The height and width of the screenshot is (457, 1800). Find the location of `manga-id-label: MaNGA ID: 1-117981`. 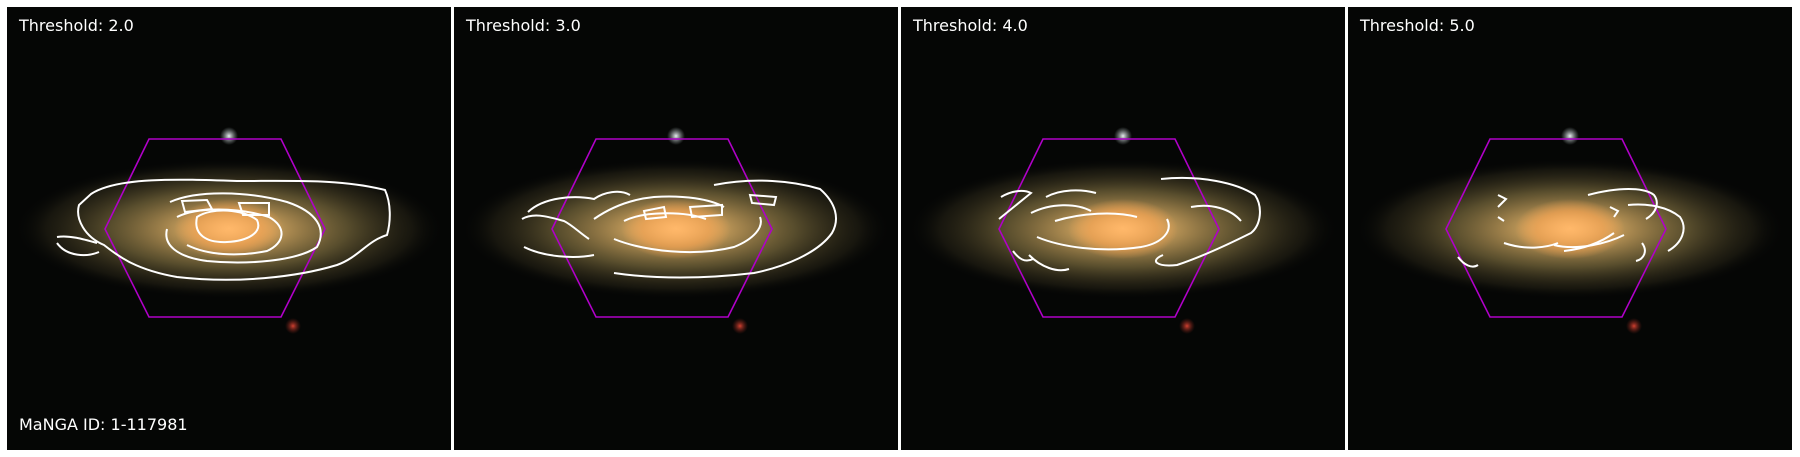

manga-id-label: MaNGA ID: 1-117981 is located at coordinates (103, 424).